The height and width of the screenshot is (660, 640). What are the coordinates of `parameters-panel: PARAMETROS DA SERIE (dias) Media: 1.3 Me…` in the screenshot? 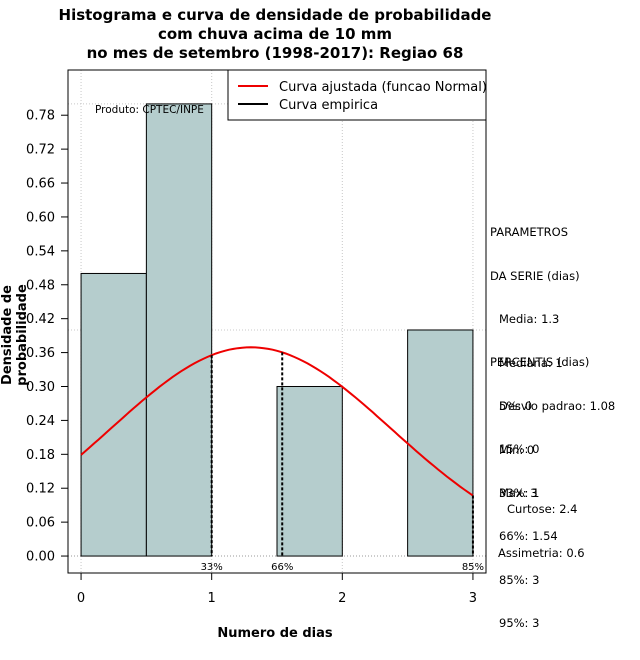 It's located at (552, 355).